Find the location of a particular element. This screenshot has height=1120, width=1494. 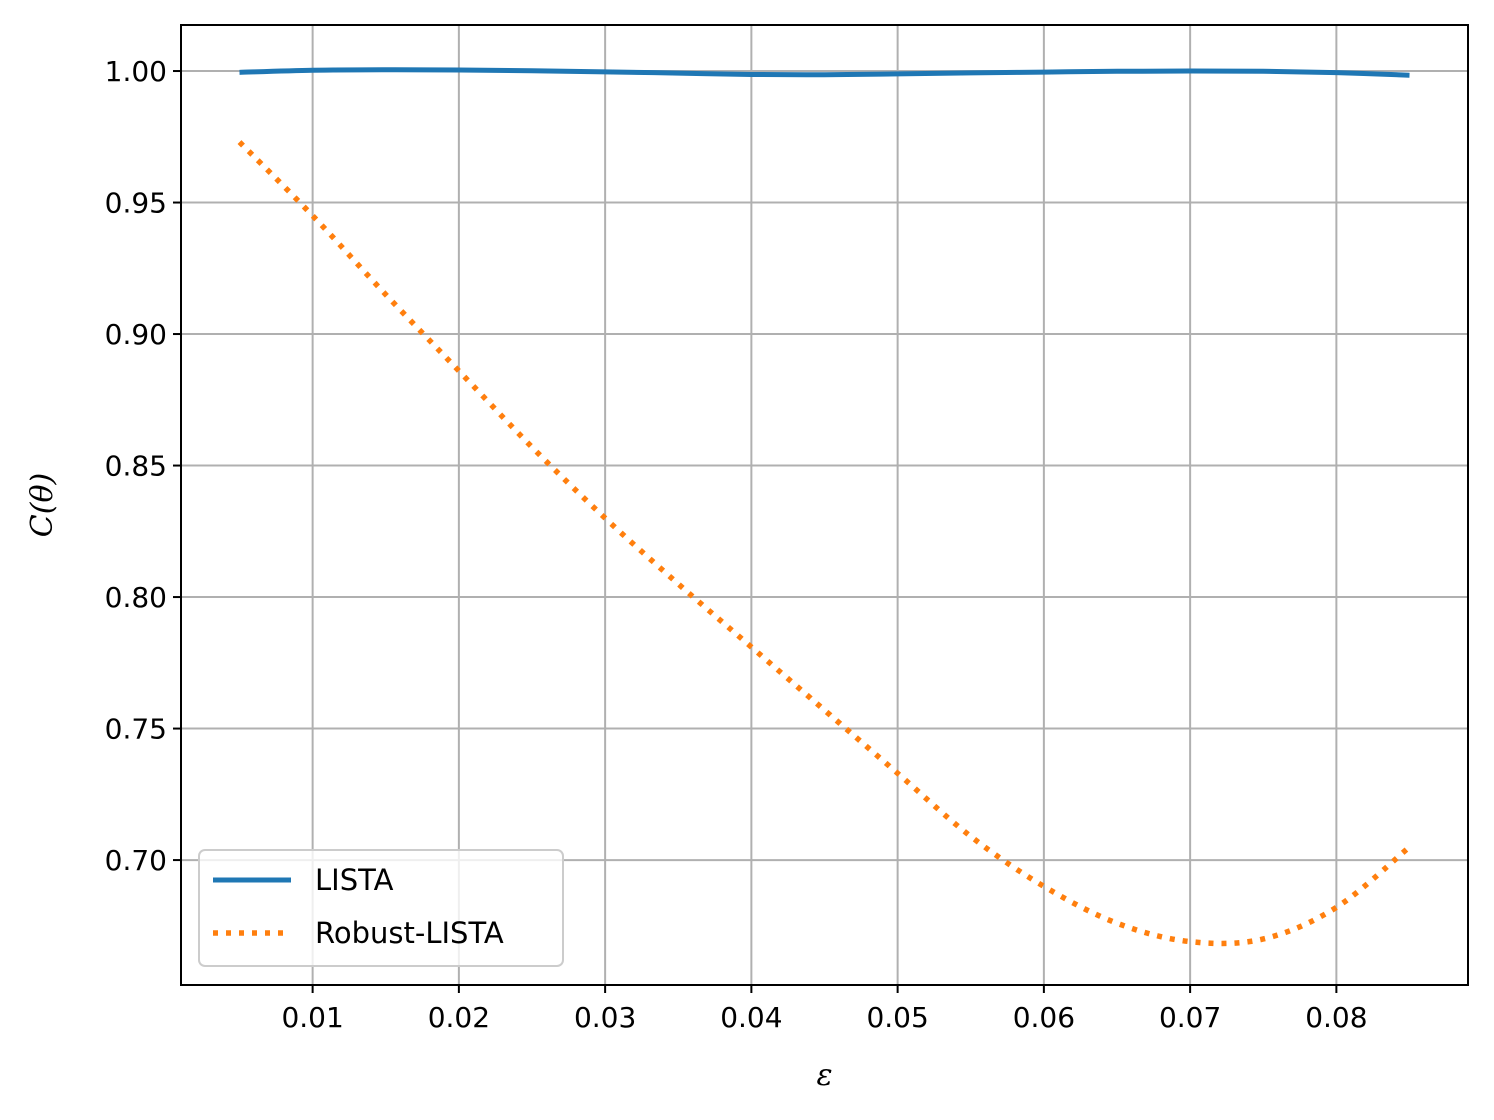

x-tick-label: 0.03 is located at coordinates (605, 1017).